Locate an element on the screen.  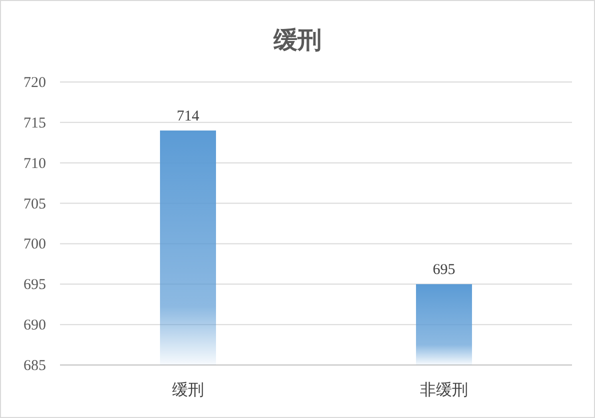
data-label: 695 is located at coordinates (444, 270).